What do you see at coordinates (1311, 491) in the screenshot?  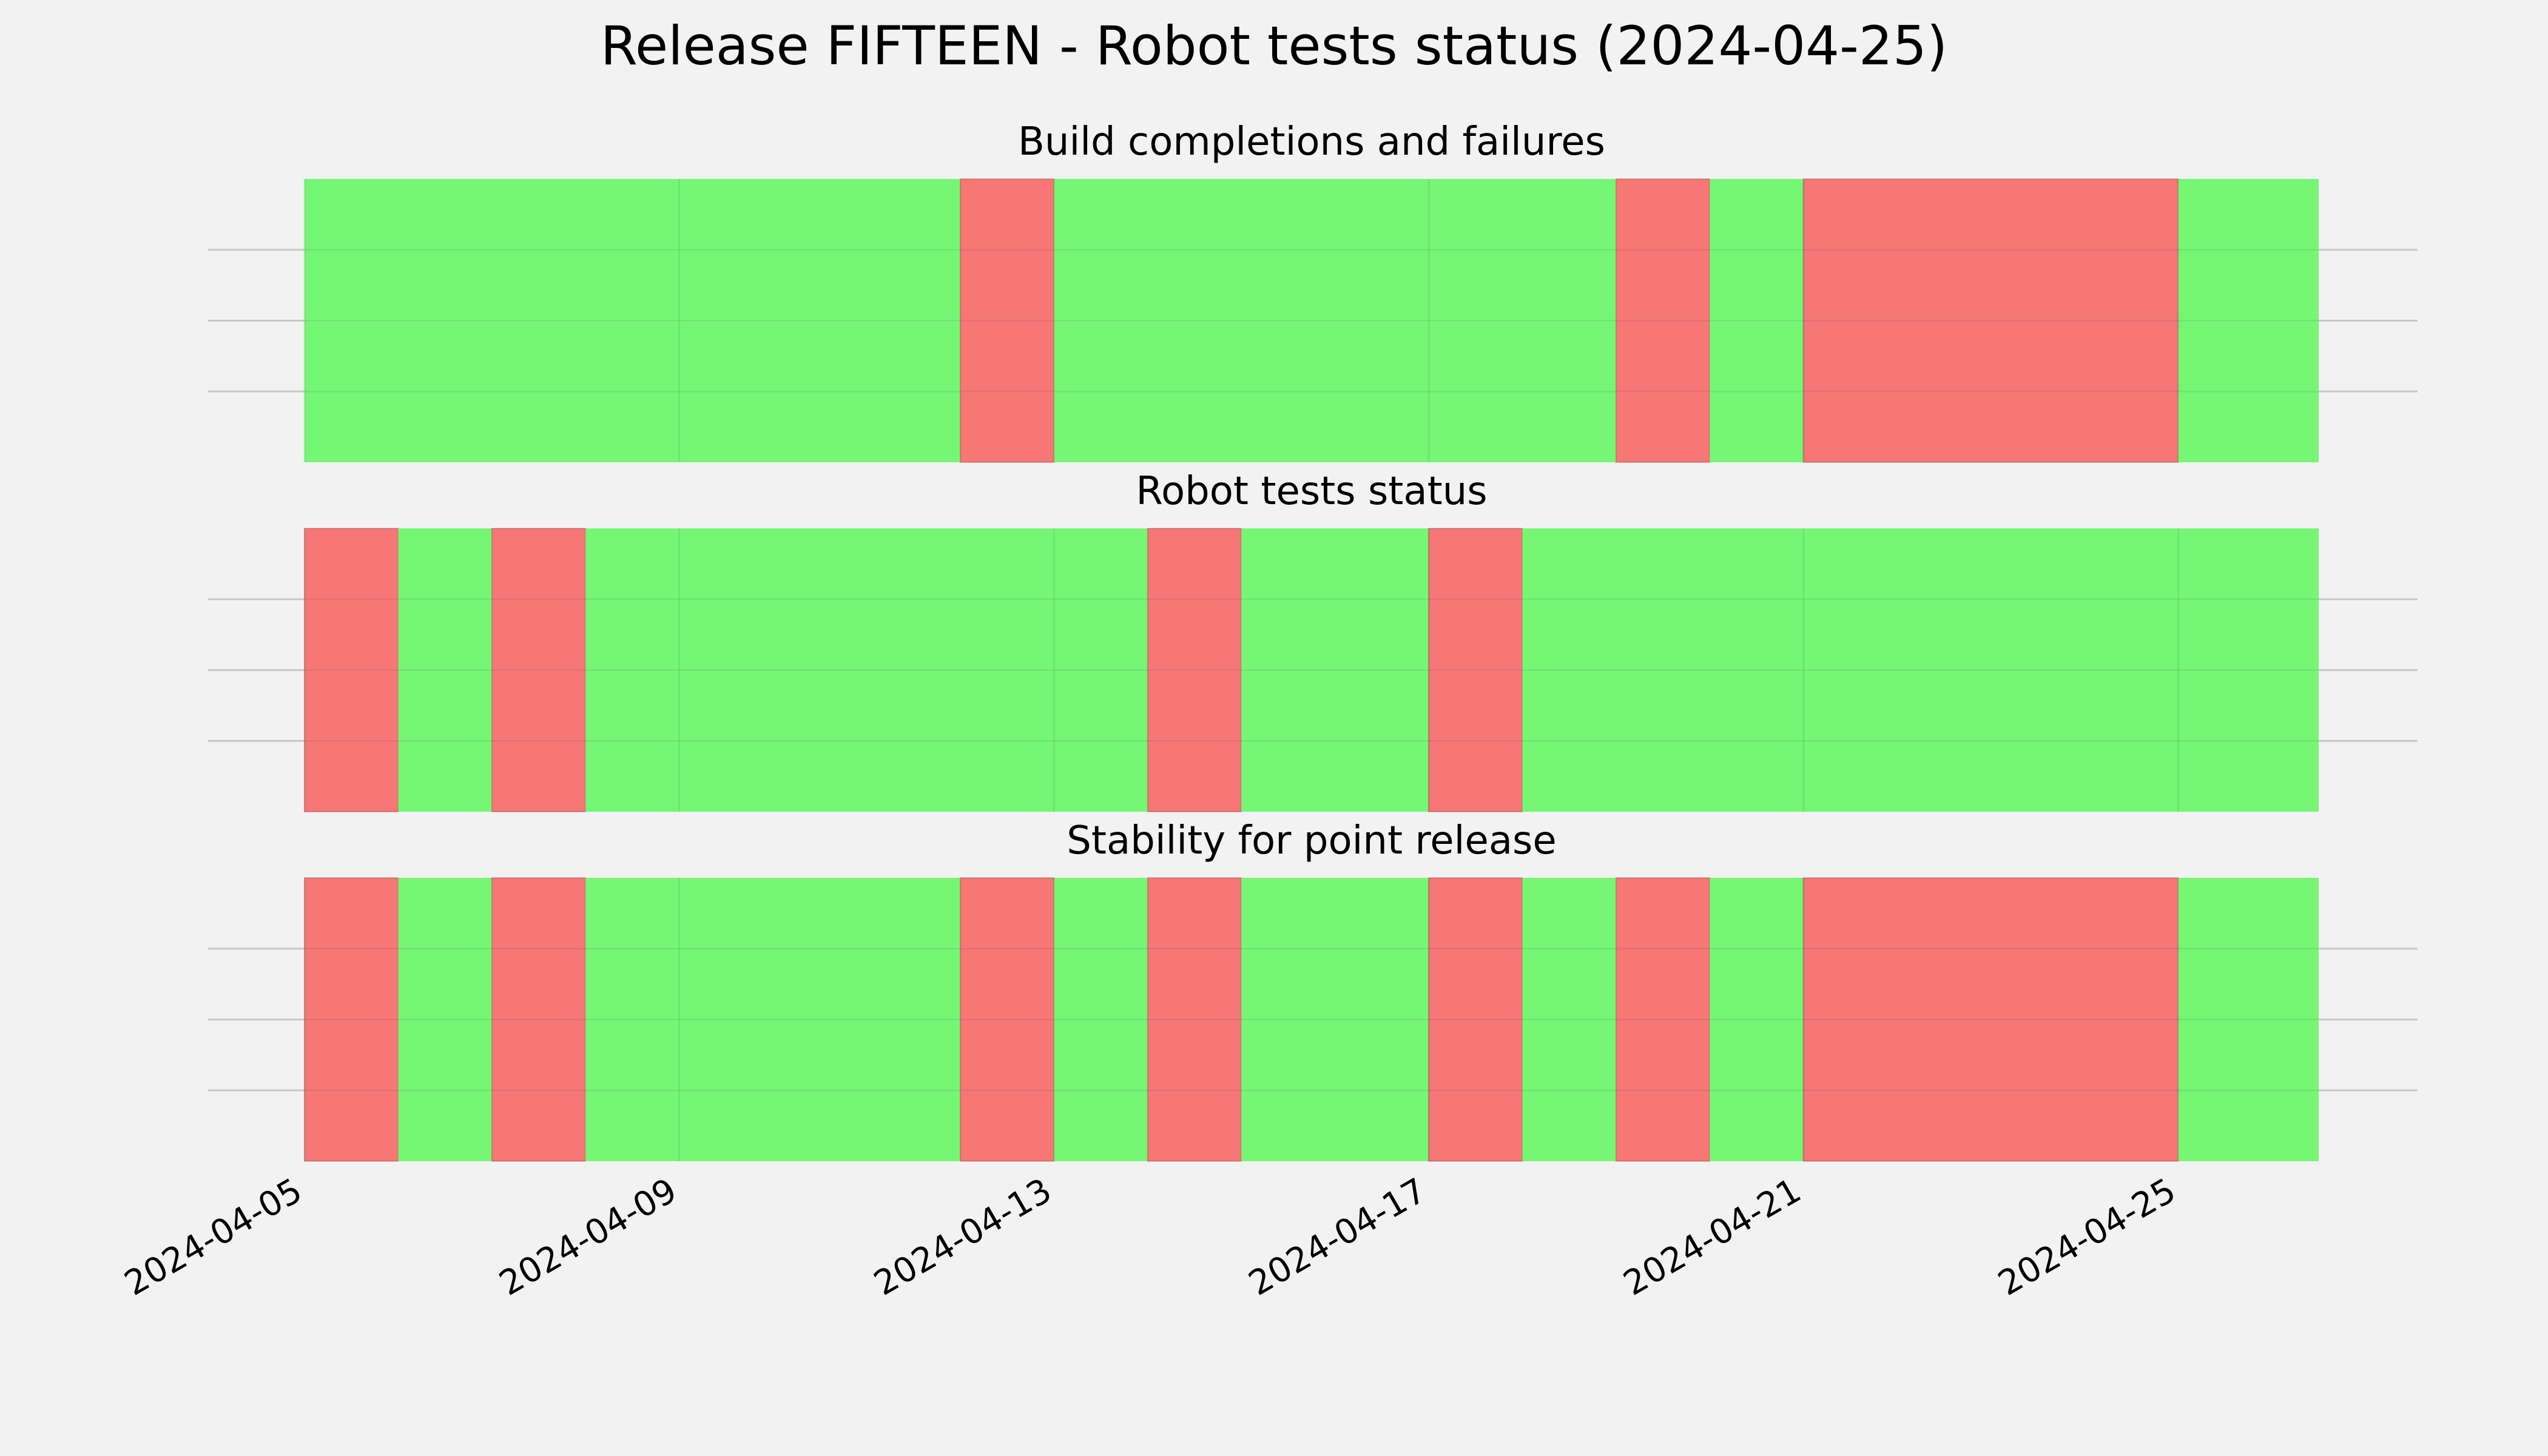 I see `panel-title: Robot tests status` at bounding box center [1311, 491].